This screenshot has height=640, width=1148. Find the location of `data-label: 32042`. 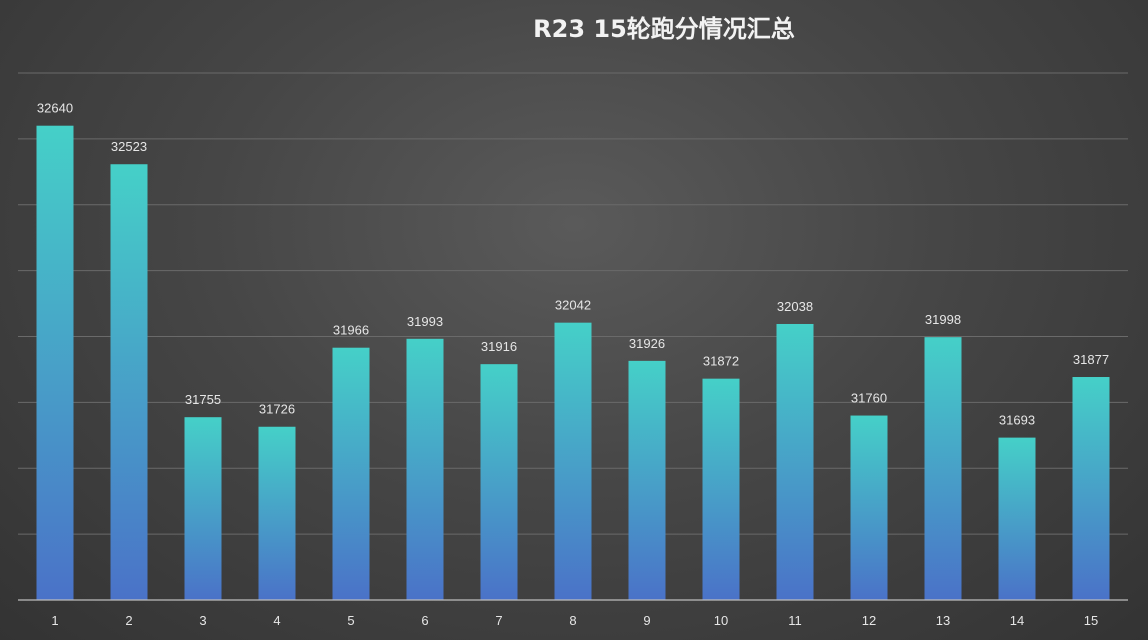

data-label: 32042 is located at coordinates (573, 305).